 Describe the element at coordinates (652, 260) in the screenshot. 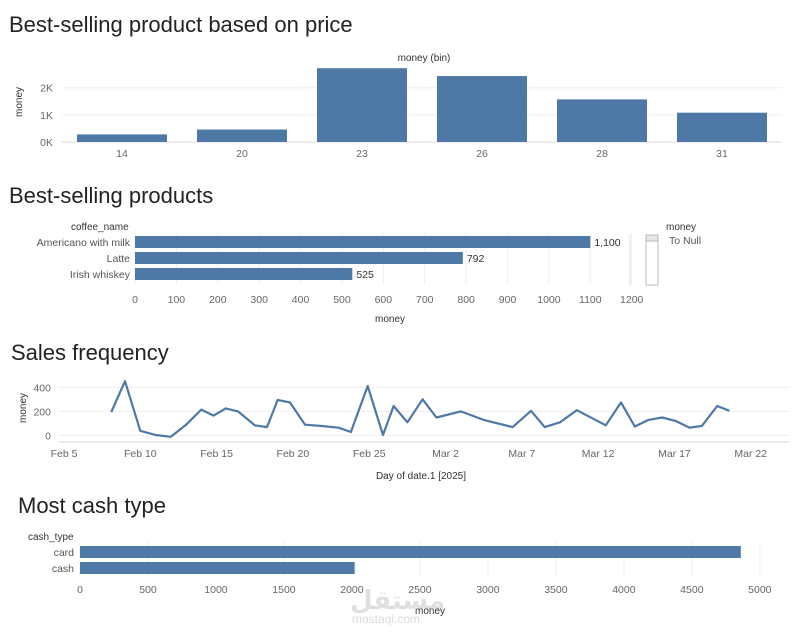

I see `legend-swatch` at that location.